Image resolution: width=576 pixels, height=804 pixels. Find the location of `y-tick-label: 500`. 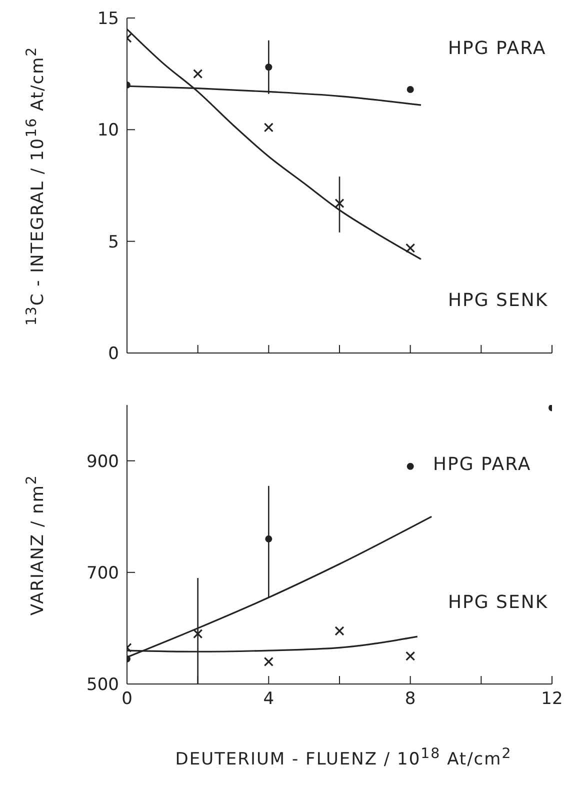

y-tick-label: 500 is located at coordinates (102, 685).